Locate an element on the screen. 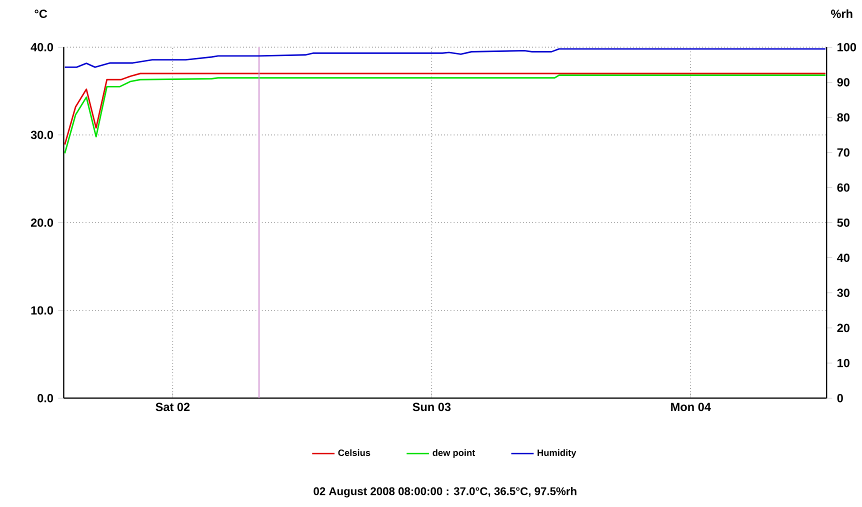 Image resolution: width=862 pixels, height=507 pixels. y2-tick-label: 0 is located at coordinates (840, 398).